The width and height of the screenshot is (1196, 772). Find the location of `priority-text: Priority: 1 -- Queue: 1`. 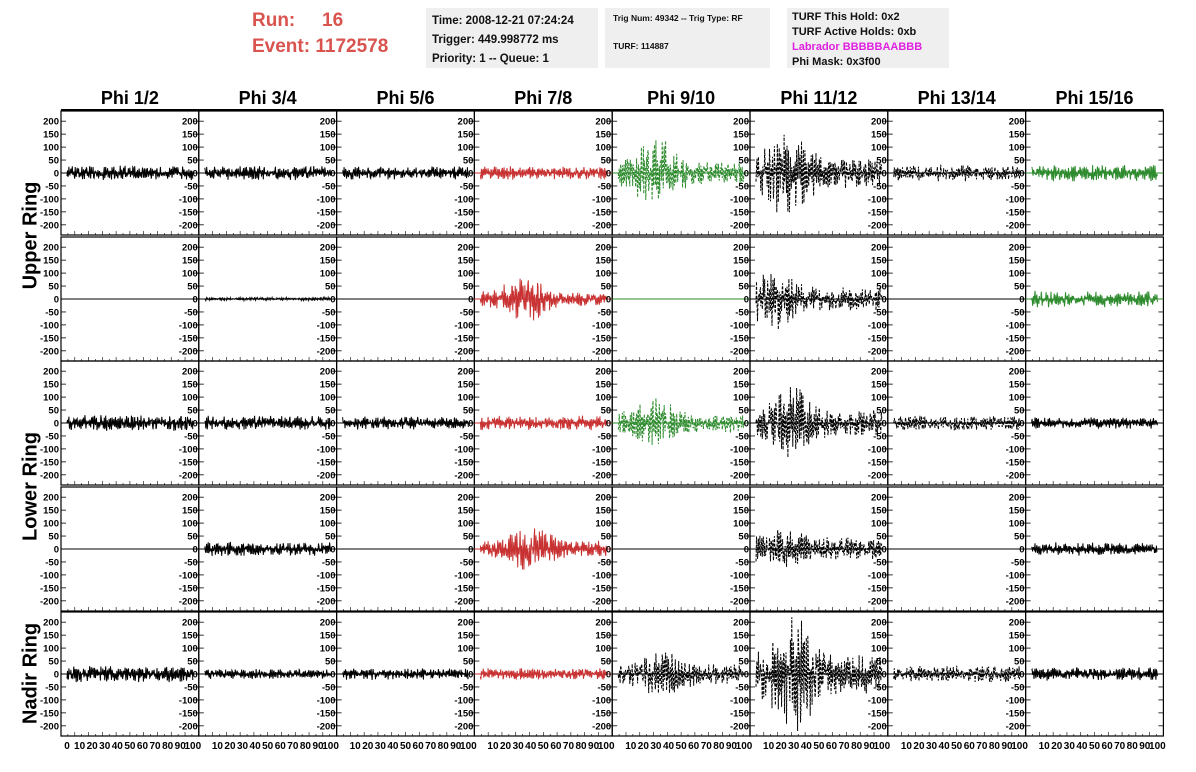

priority-text: Priority: 1 -- Queue: 1 is located at coordinates (490, 59).